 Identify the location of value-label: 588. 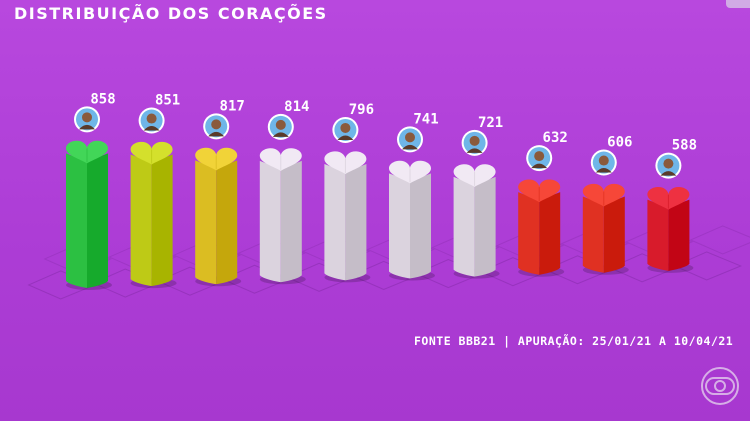
(684, 146).